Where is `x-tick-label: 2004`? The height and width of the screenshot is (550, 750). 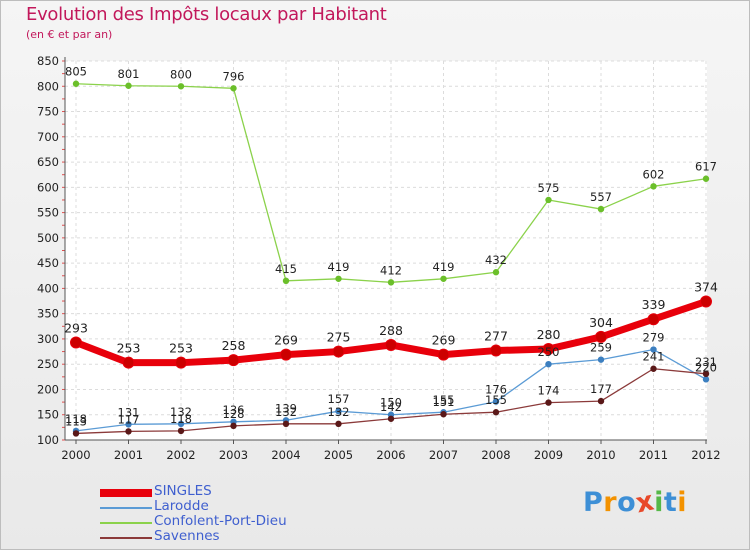 x-tick-label: 2004 is located at coordinates (285, 455).